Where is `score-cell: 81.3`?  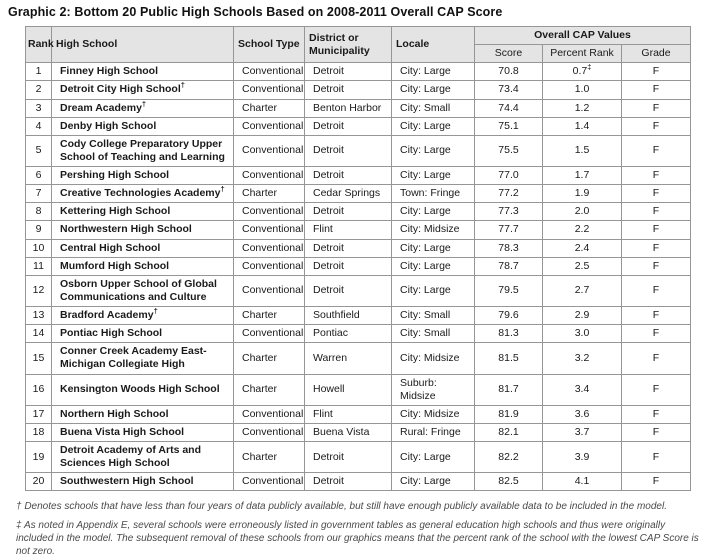
score-cell: 81.3 is located at coordinates (508, 334).